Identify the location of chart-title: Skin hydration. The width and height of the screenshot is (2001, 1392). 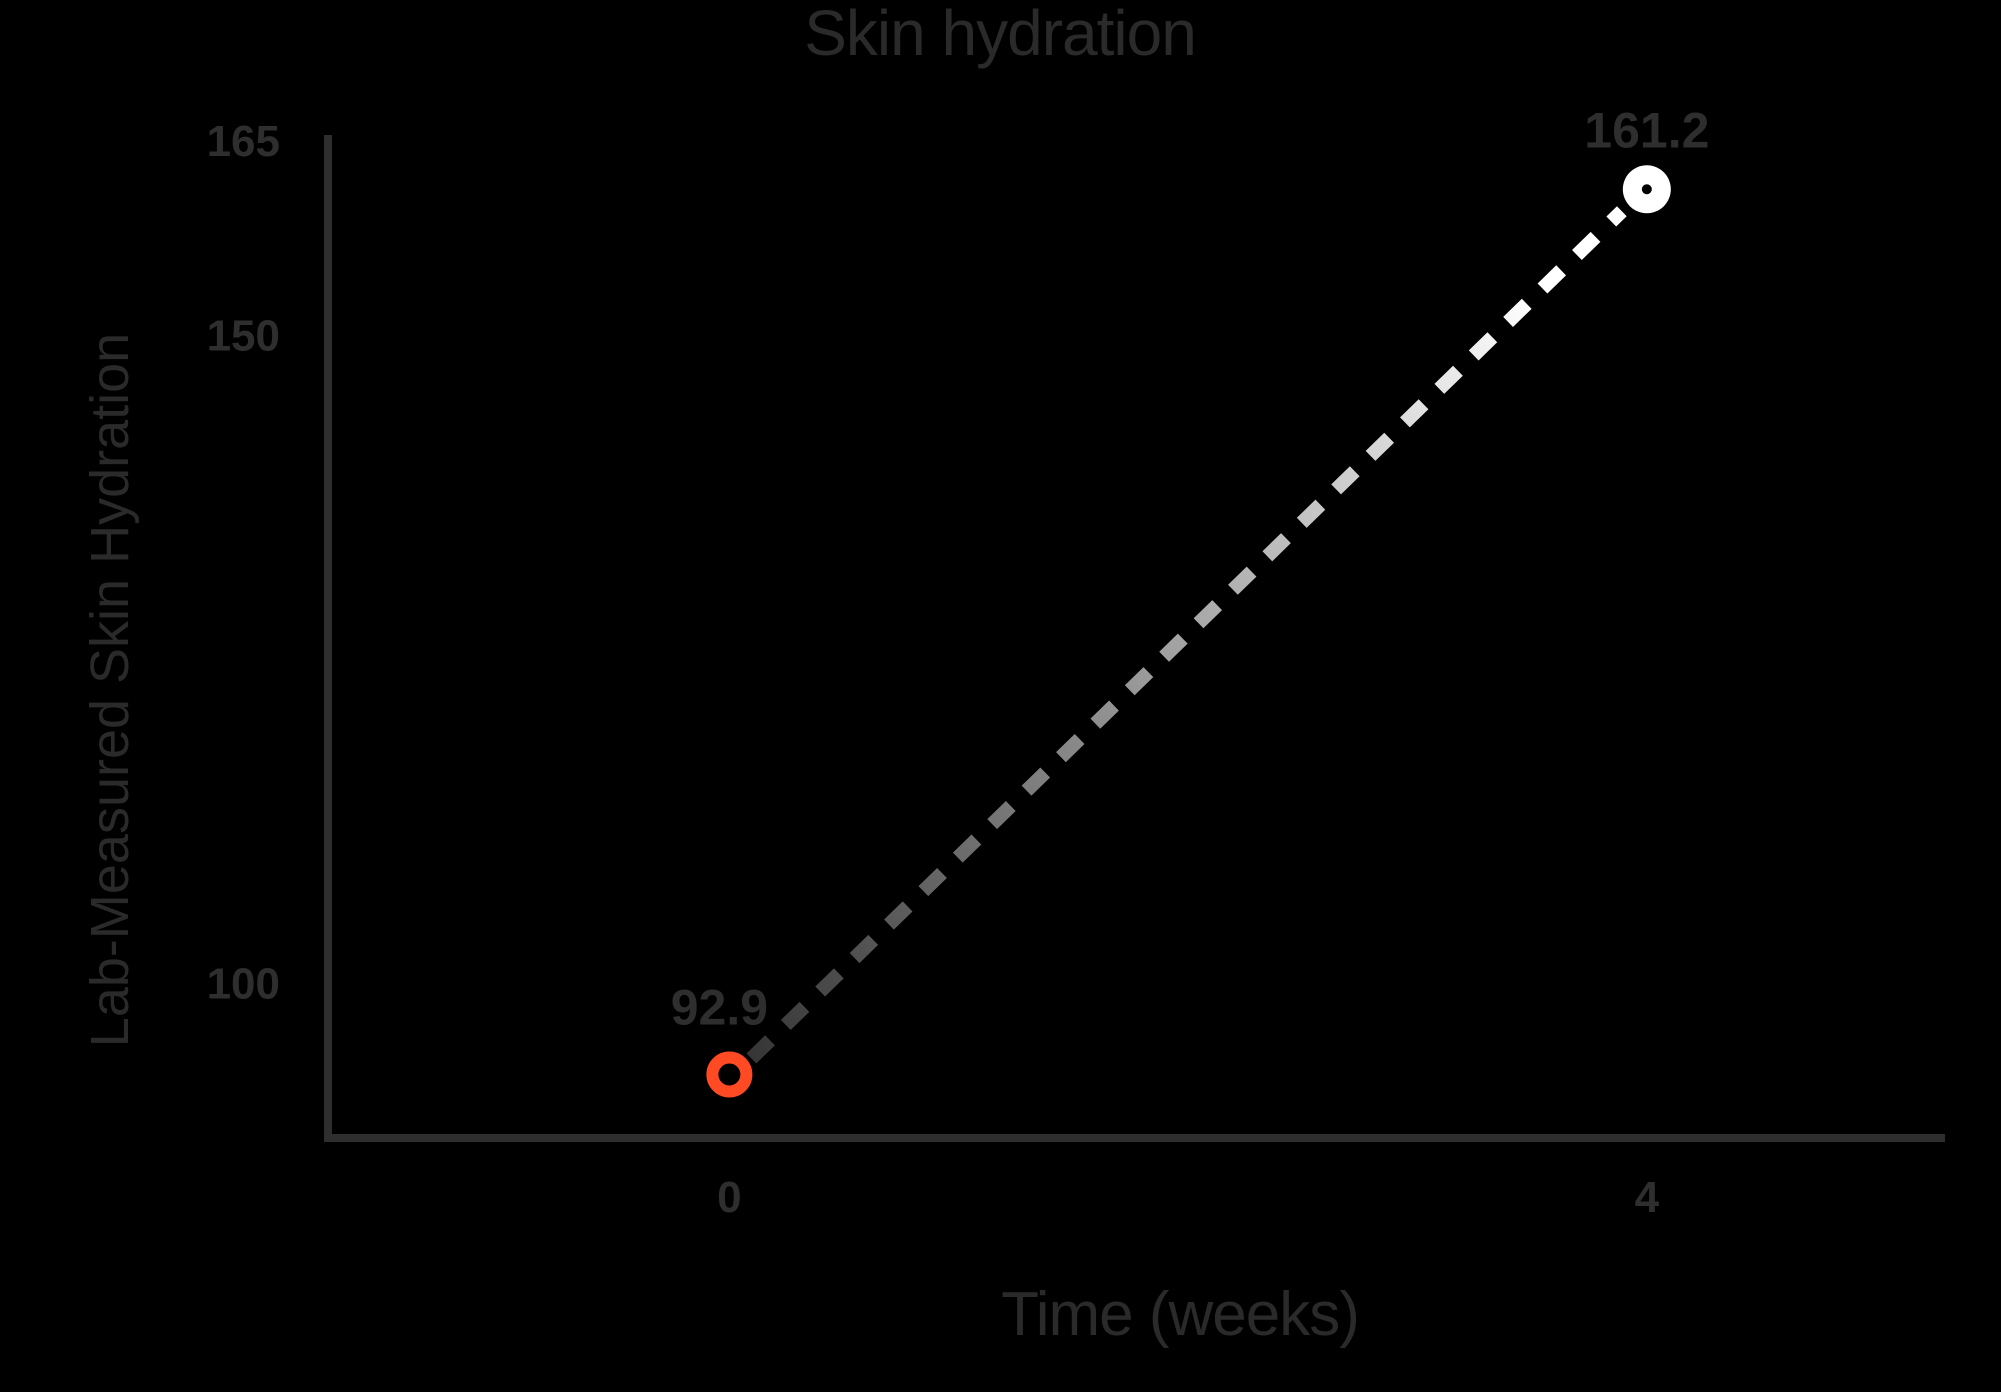
(1000, 34).